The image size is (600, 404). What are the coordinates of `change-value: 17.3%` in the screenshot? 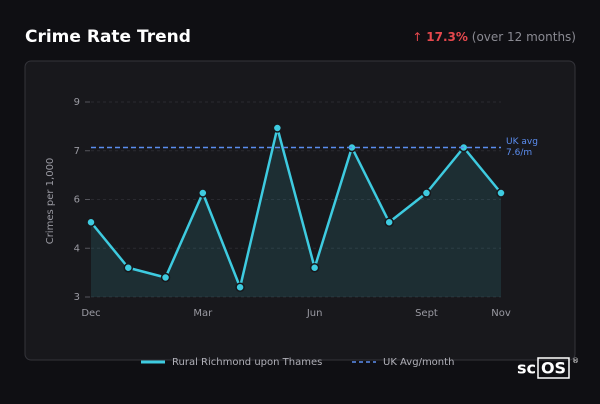 It's located at (447, 37).